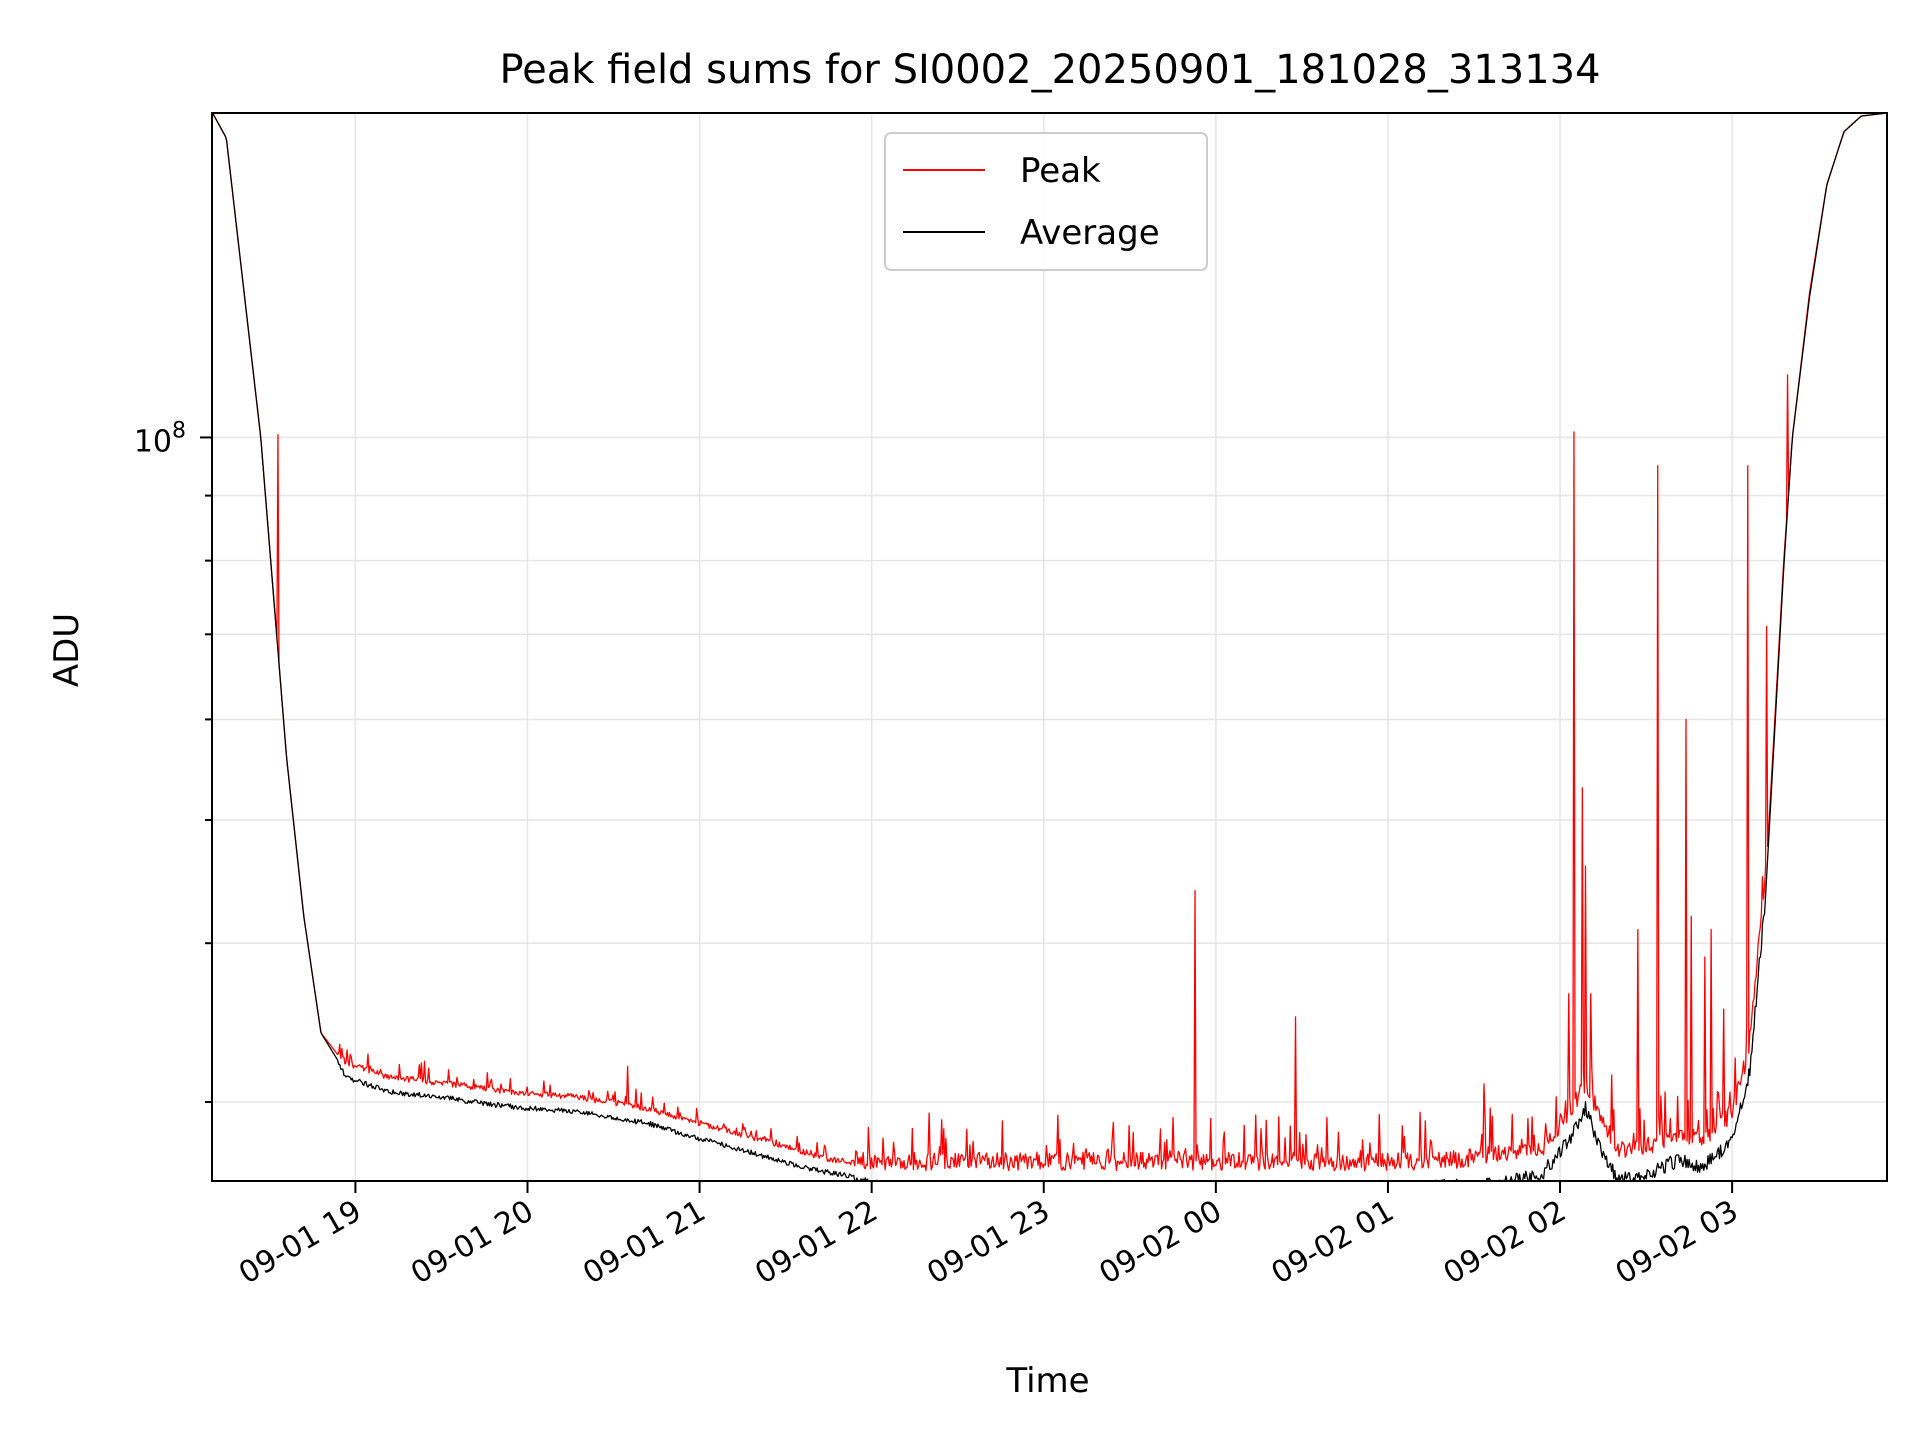  Describe the element at coordinates (1060, 171) in the screenshot. I see `legend-peak-label: Peak` at that location.